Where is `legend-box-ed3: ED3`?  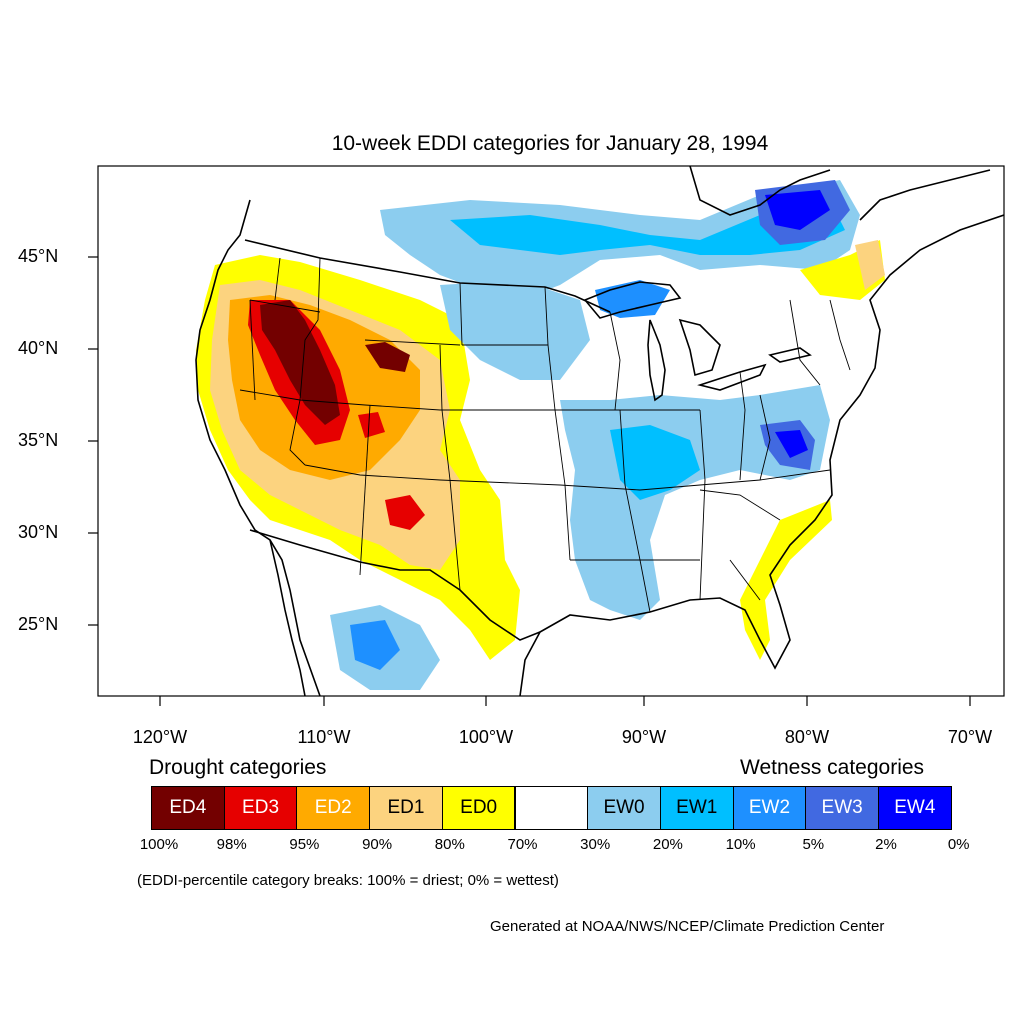
legend-box-ed3: ED3 is located at coordinates (260, 808).